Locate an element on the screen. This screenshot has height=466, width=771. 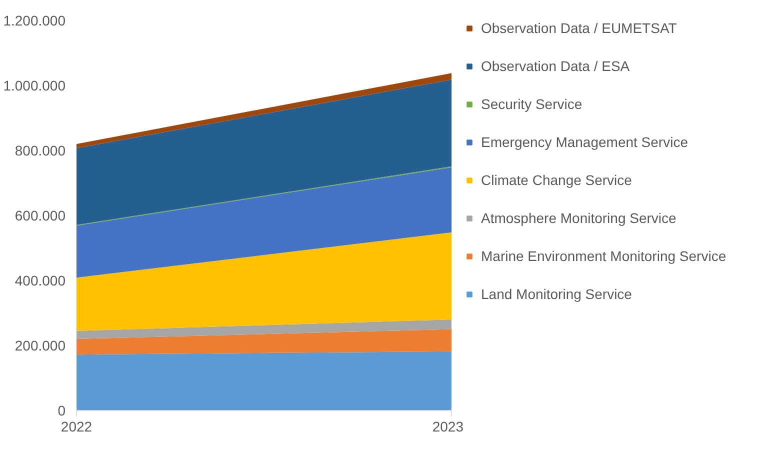
legend-label: Observation Data / EUMETSAT is located at coordinates (579, 28).